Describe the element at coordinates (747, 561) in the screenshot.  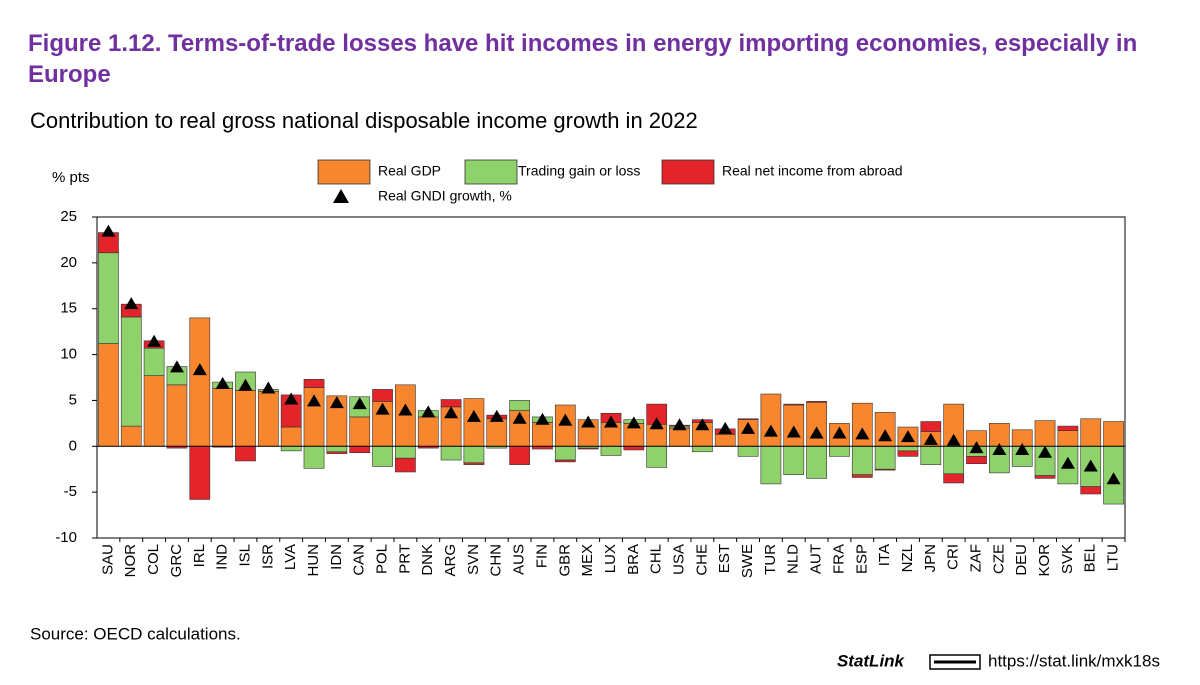
I see `x-tick-label: SWE` at that location.